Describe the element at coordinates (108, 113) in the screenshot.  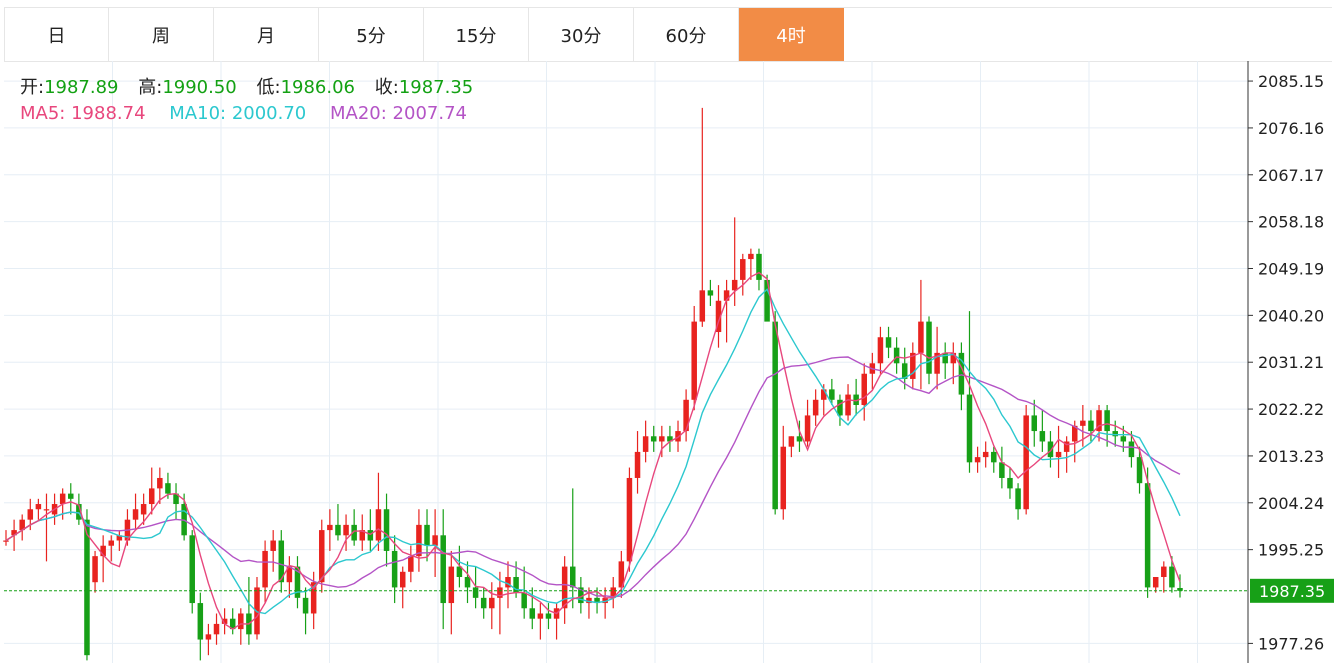
I see `ma5-value: 1988.74` at that location.